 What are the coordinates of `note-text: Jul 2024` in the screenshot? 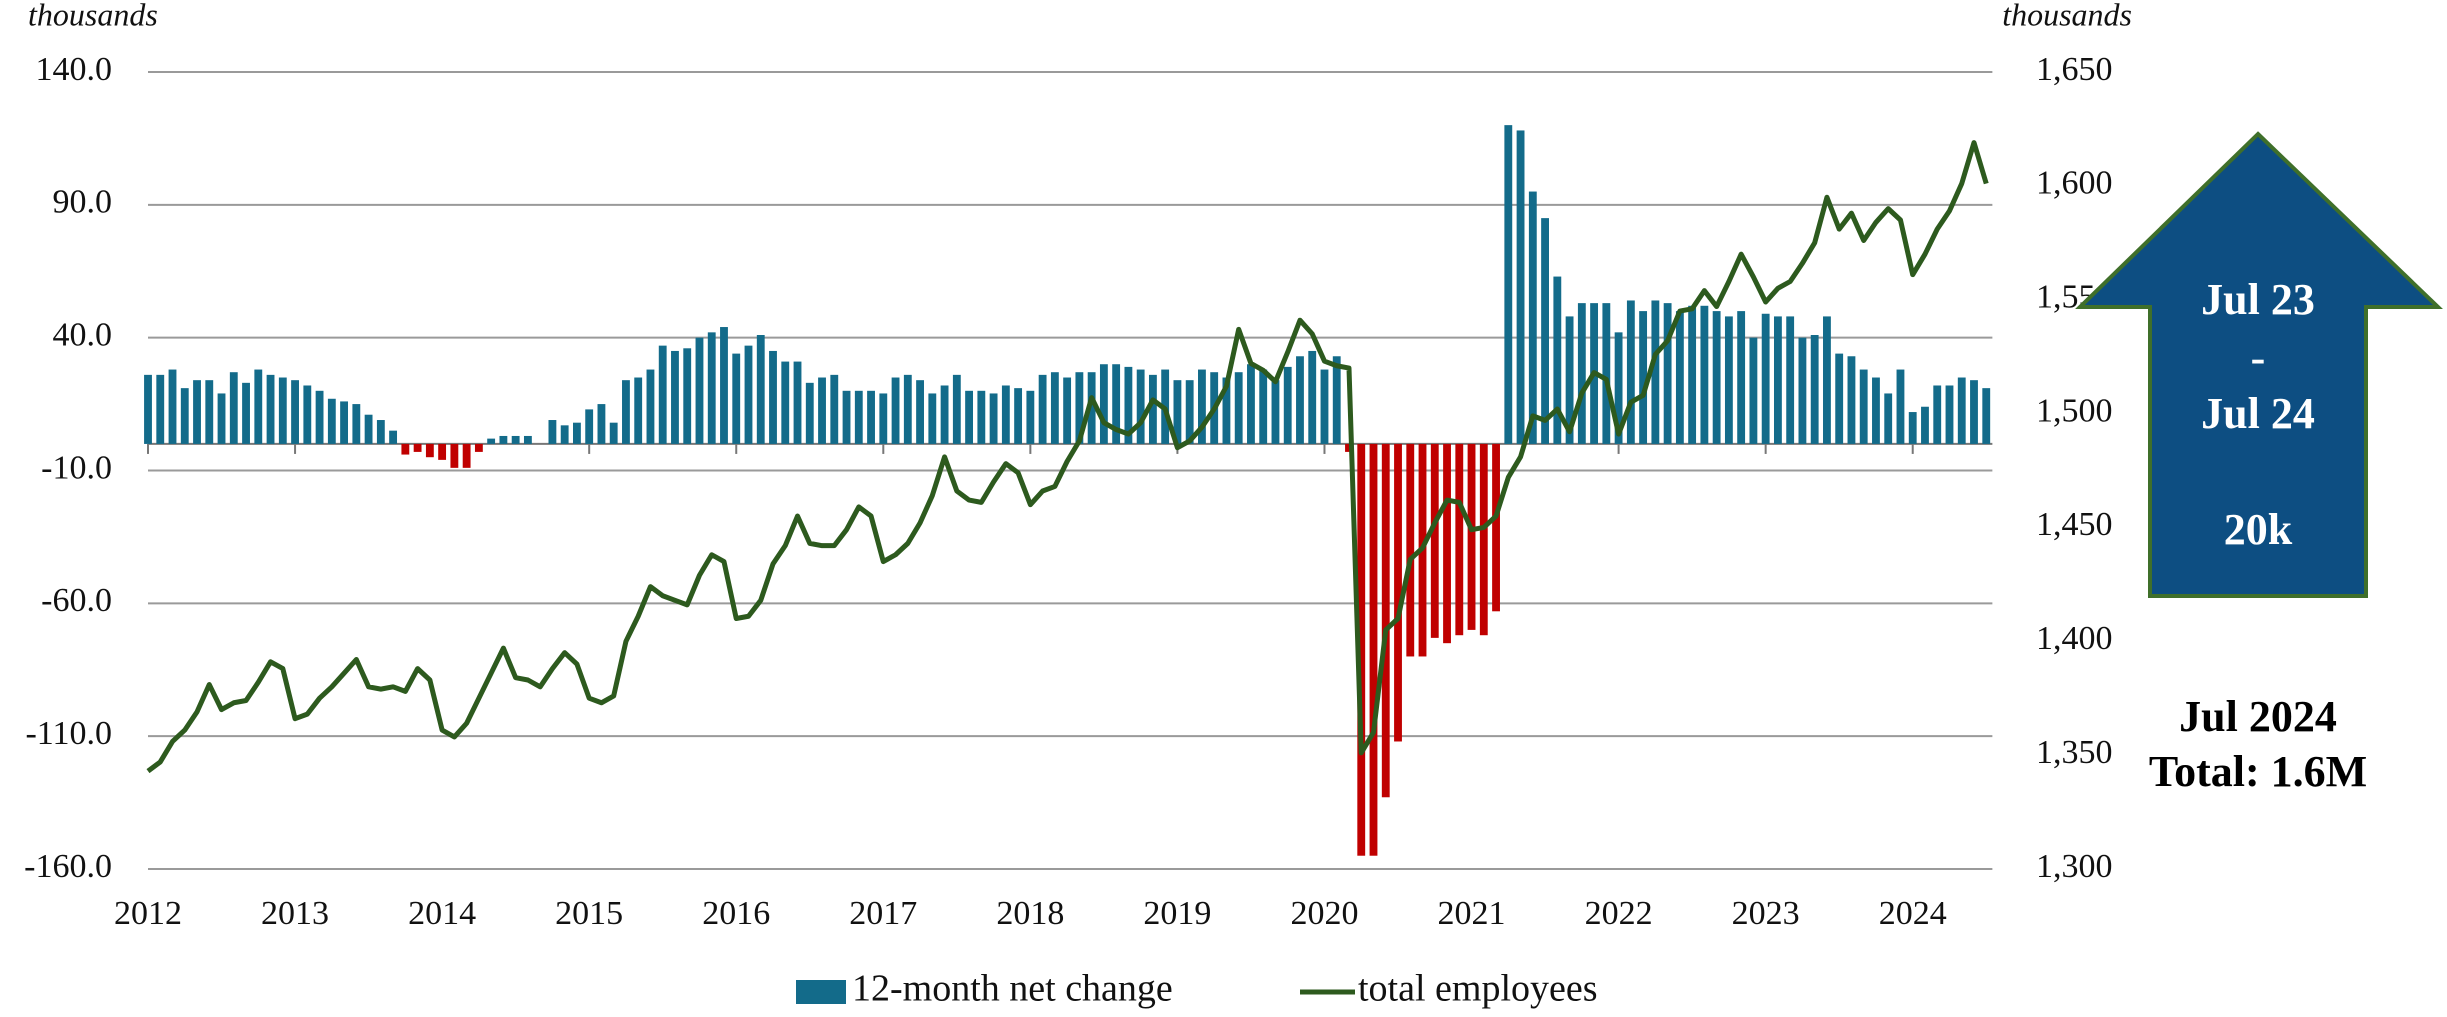 It's located at (2258, 716).